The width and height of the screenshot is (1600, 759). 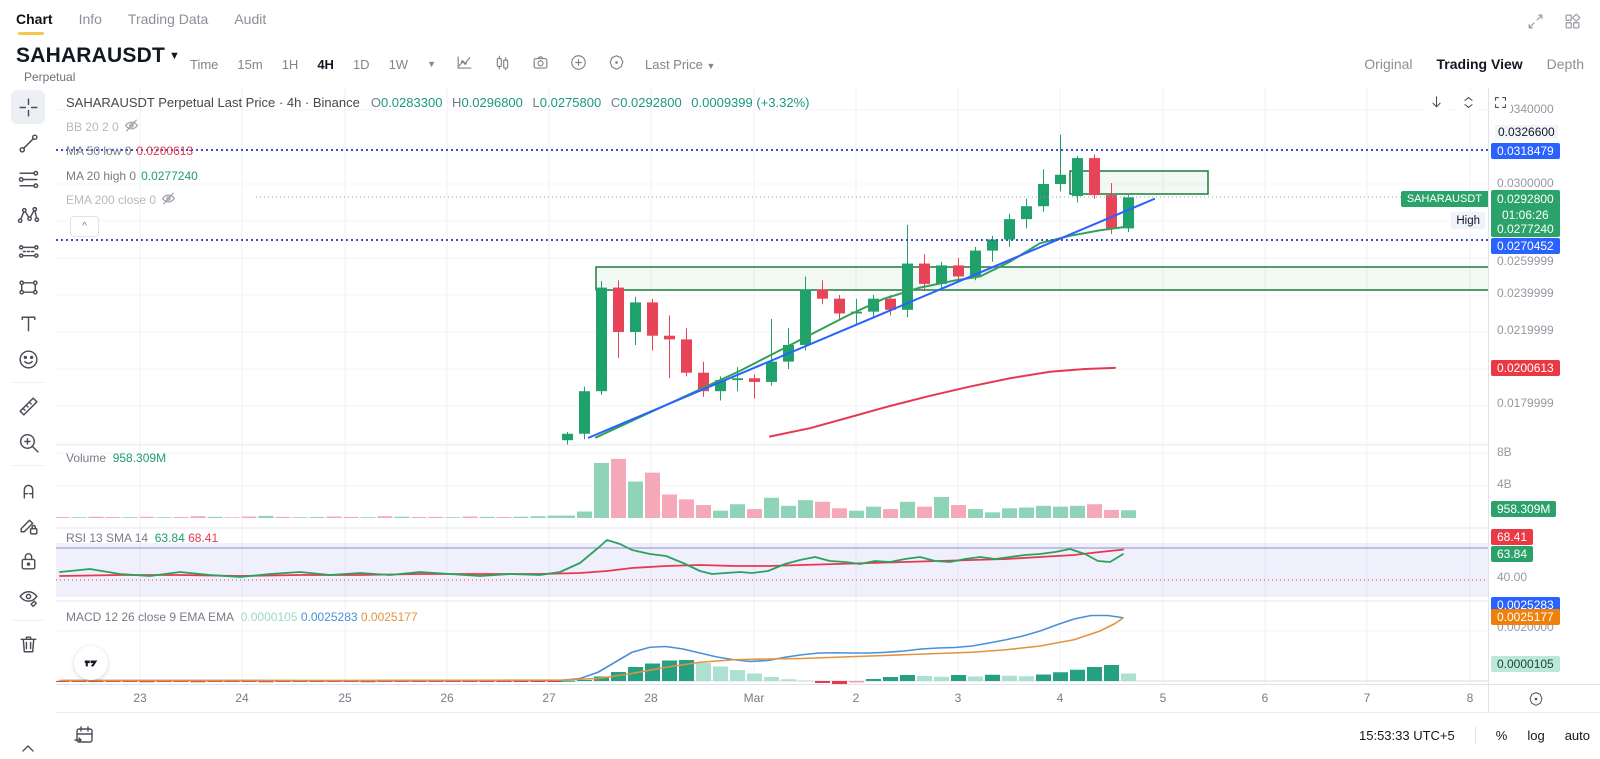 I want to click on scroll-to-recent-icon, so click(x=1436, y=102).